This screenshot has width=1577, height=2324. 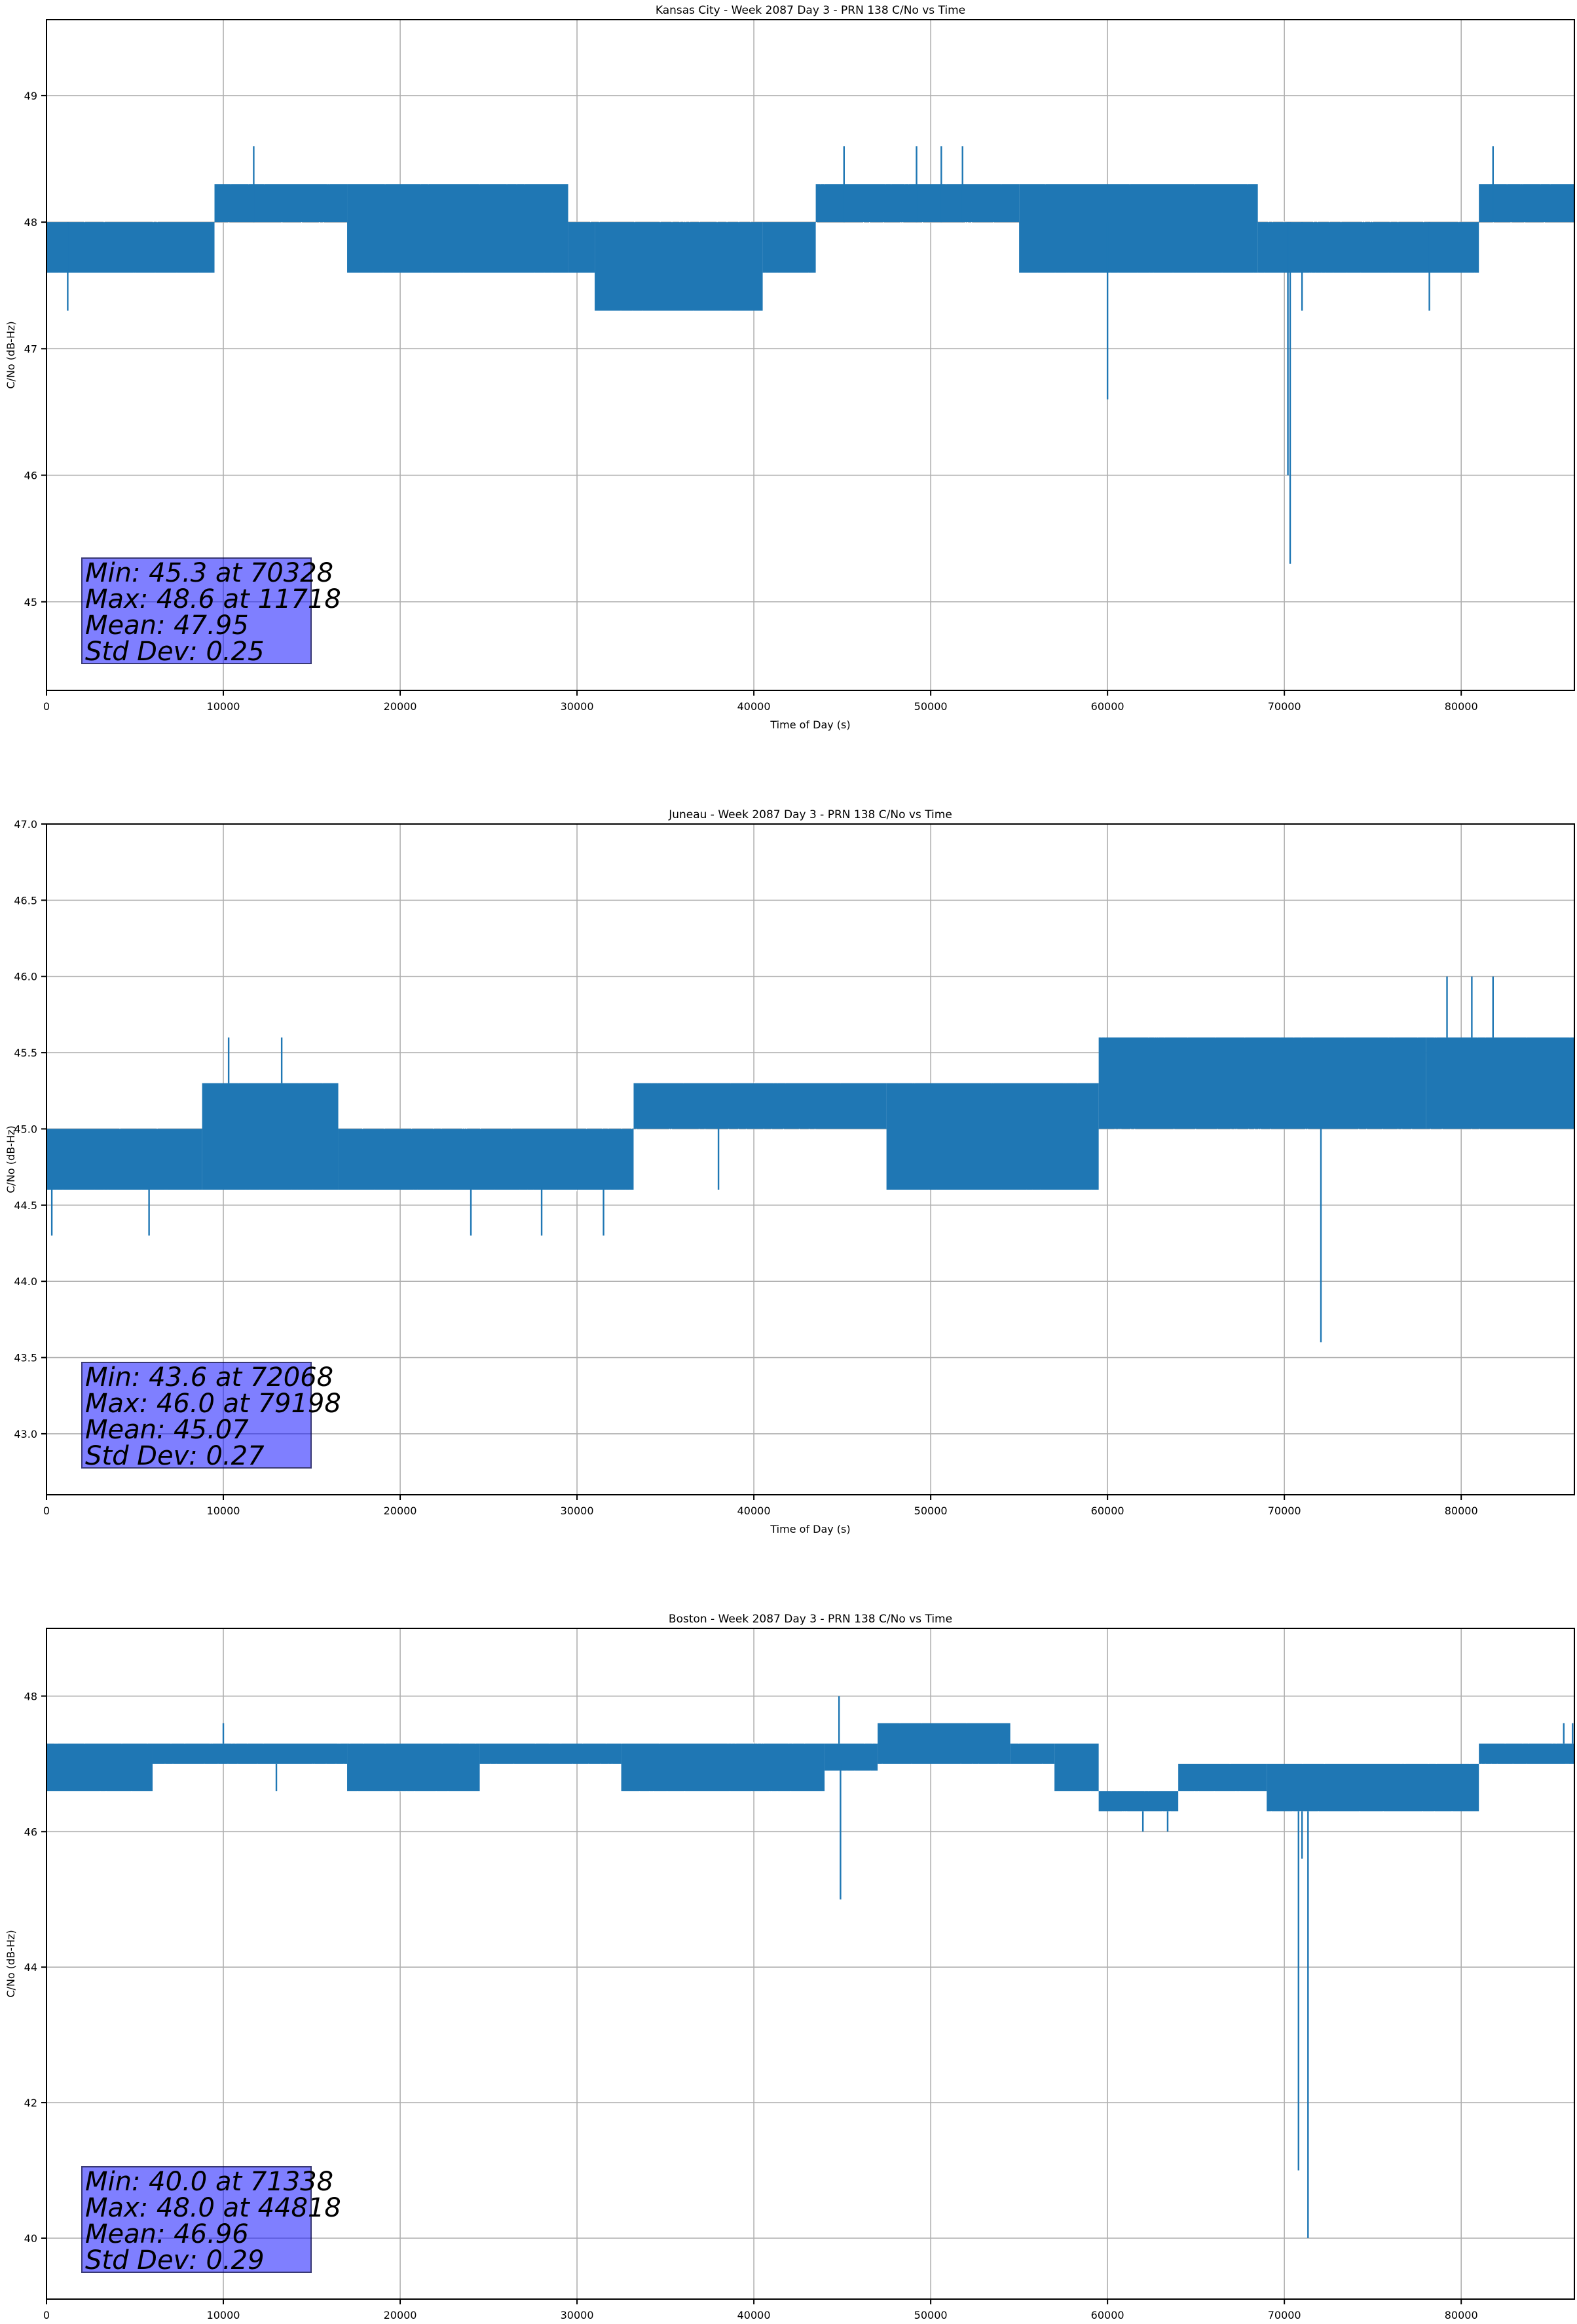 What do you see at coordinates (25, 824) in the screenshot?
I see `y-tick-label: 47.0` at bounding box center [25, 824].